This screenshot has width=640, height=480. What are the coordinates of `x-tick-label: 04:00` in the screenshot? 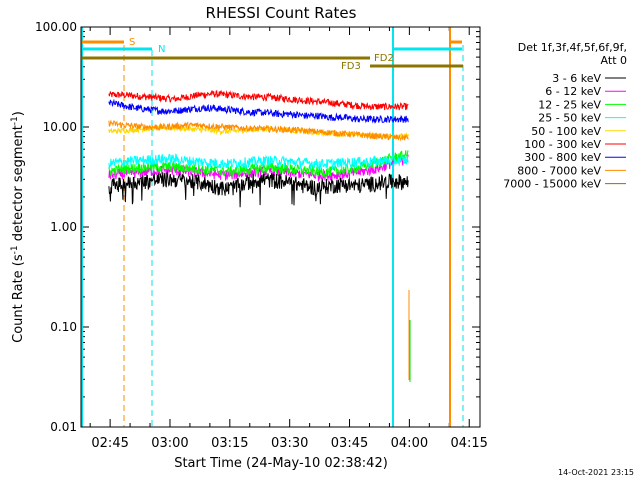 It's located at (409, 443).